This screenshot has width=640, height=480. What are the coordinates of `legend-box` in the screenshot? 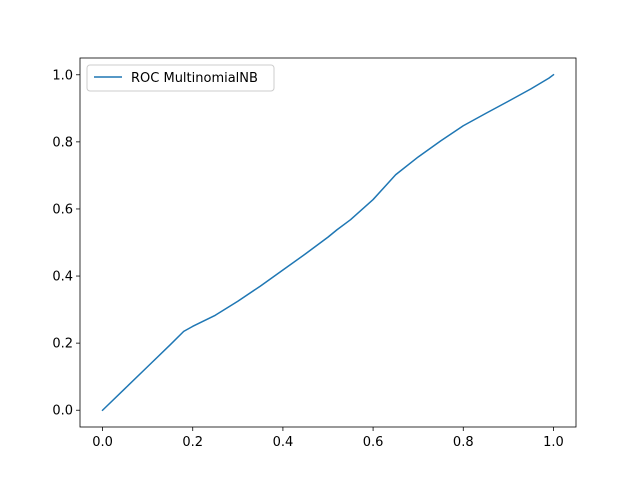 It's located at (180, 78).